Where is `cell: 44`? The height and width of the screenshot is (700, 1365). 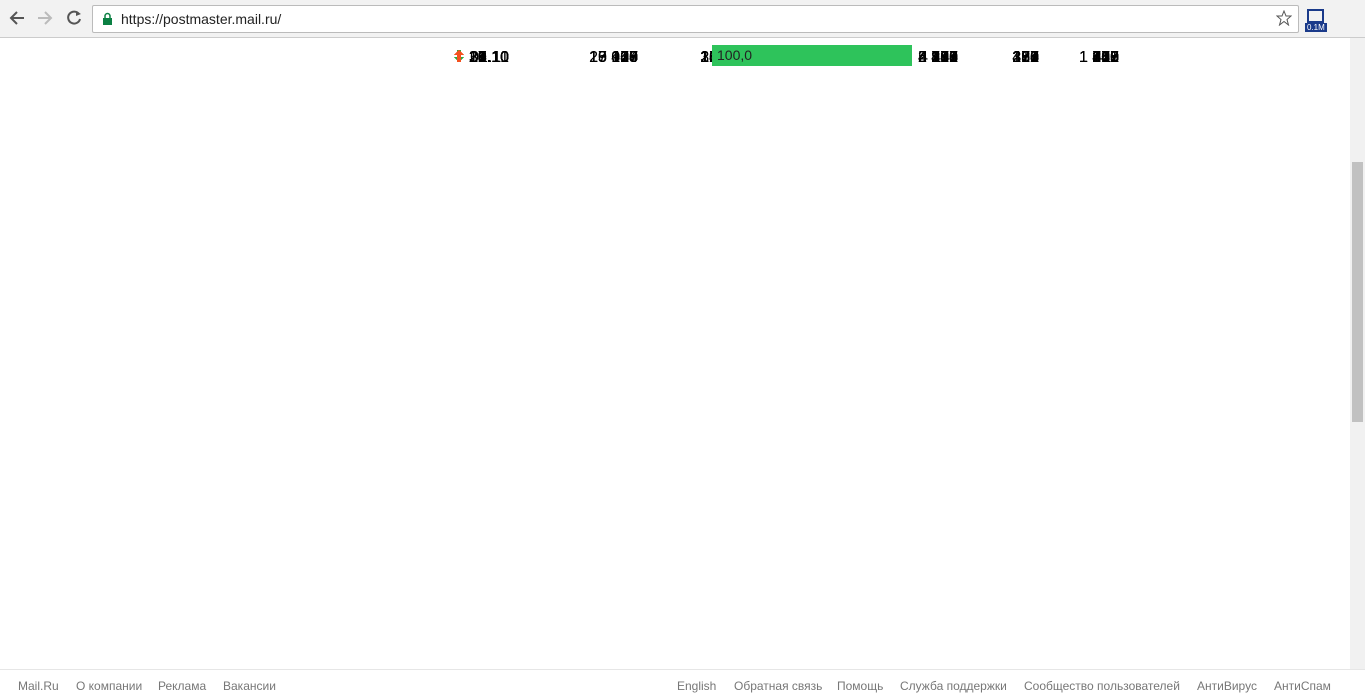 cell: 44 is located at coordinates (949, 57).